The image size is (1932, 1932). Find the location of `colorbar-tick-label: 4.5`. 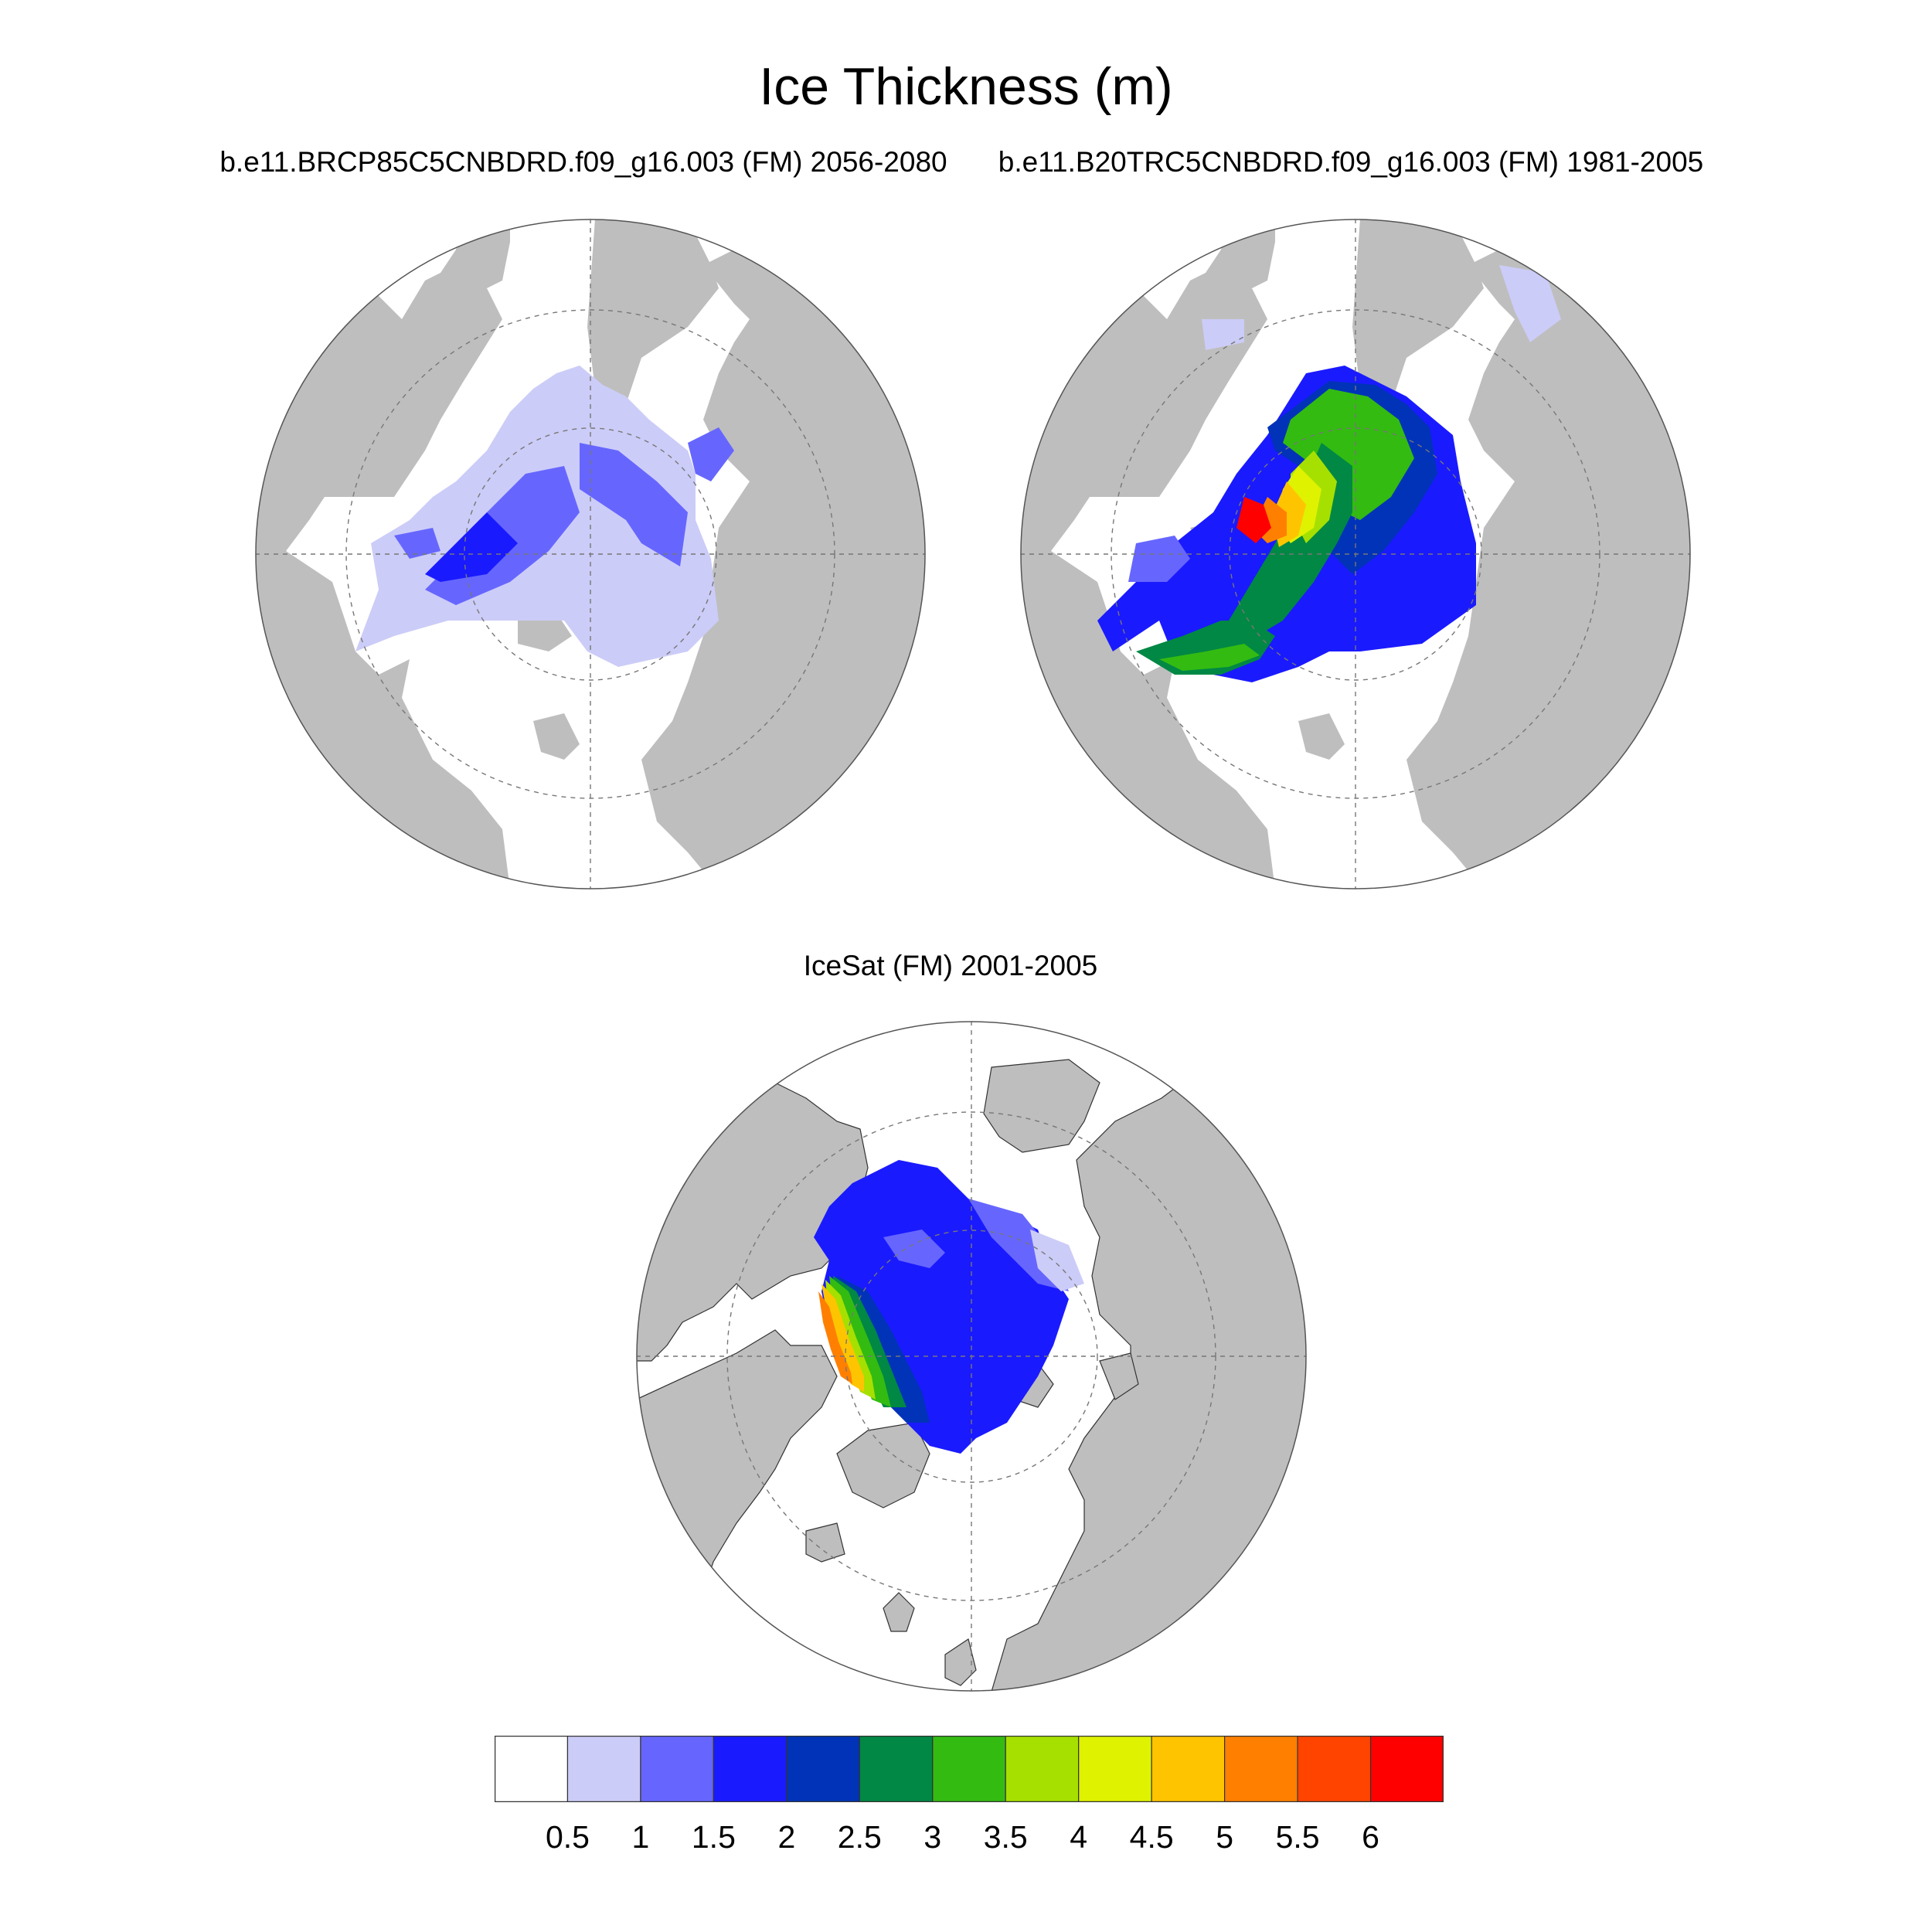

colorbar-tick-label: 4.5 is located at coordinates (1151, 1837).